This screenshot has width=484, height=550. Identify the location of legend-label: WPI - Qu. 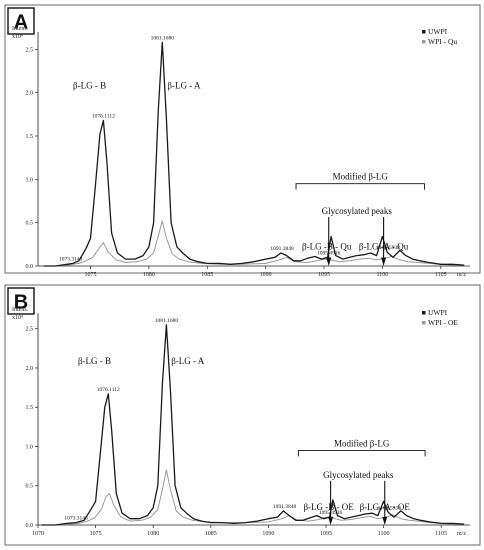
(442, 41).